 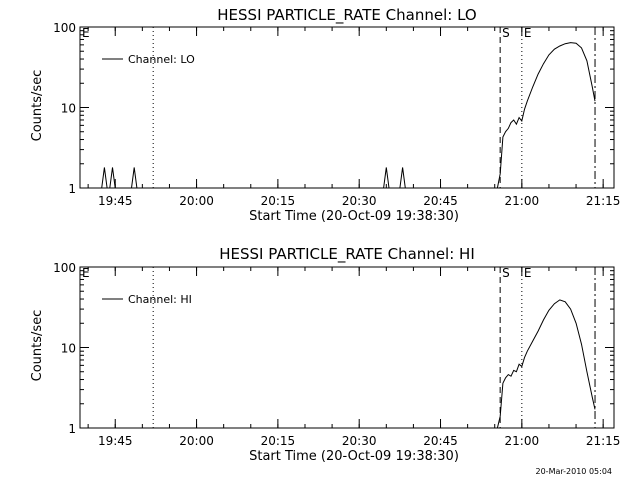 I want to click on chart-title: HESSI PARTICLE_RATE Channel: LO, so click(x=346, y=15).